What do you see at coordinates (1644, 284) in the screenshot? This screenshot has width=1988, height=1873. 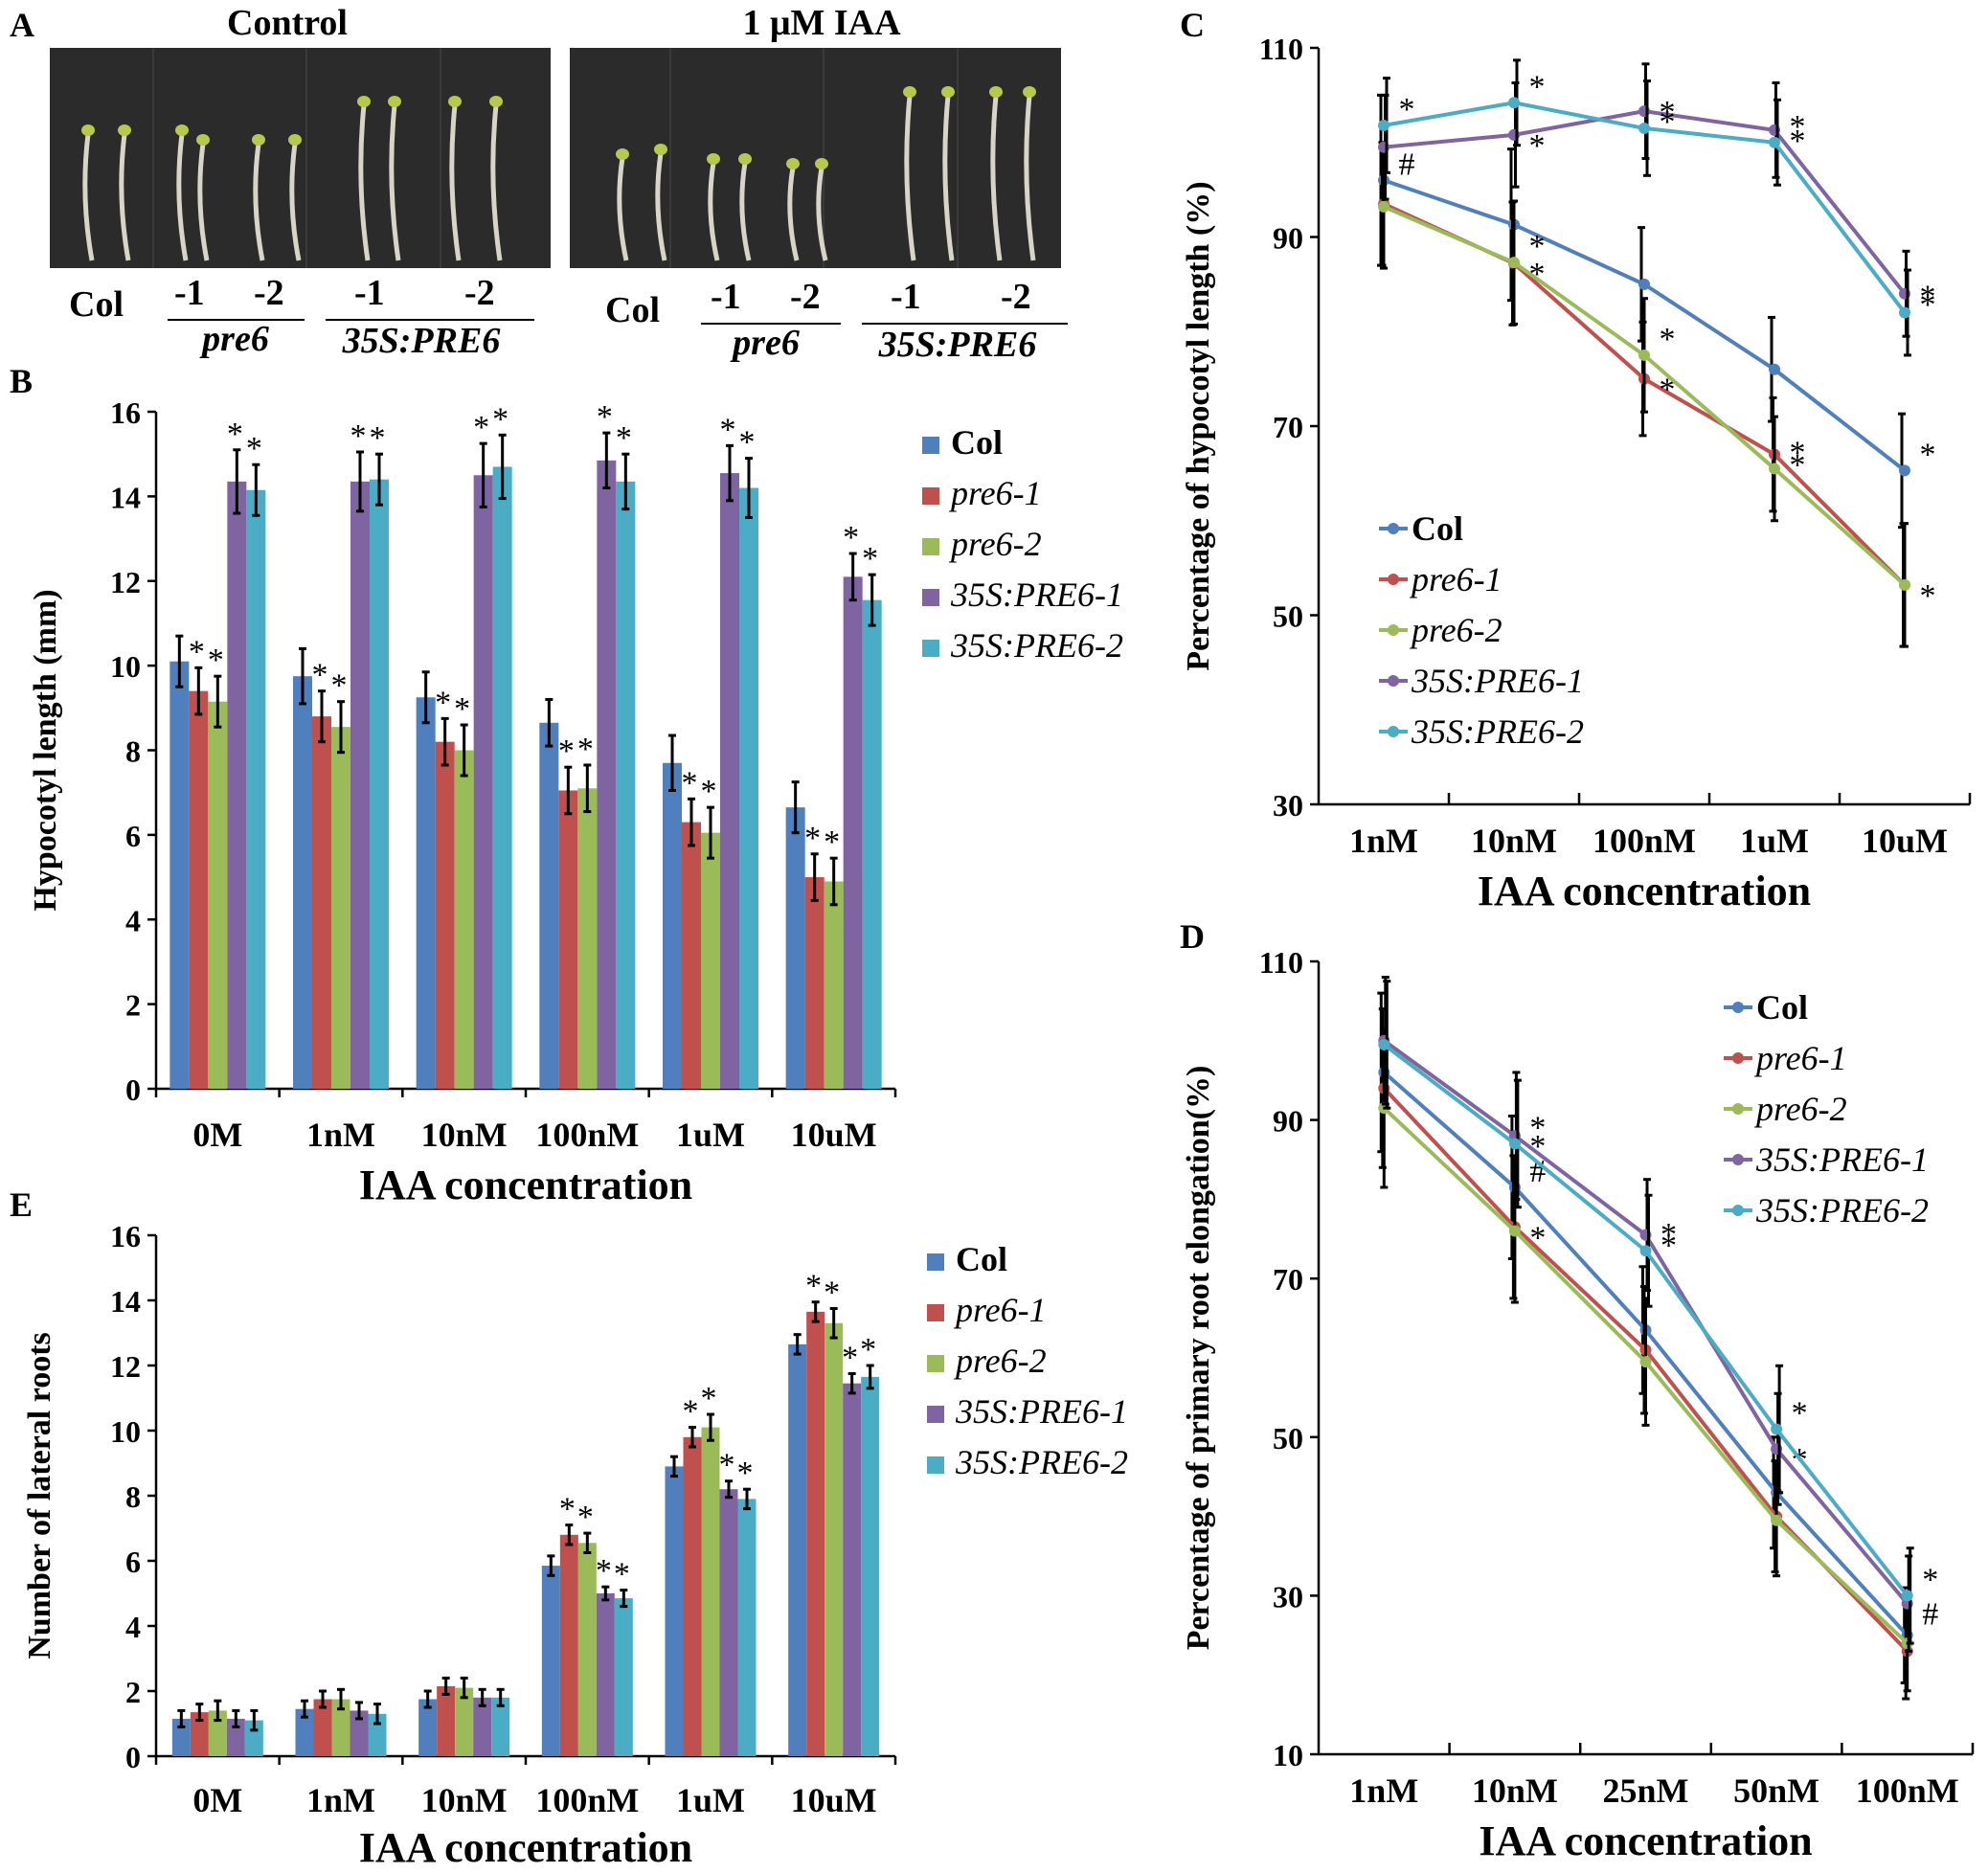 I see `chart-c-point-col` at bounding box center [1644, 284].